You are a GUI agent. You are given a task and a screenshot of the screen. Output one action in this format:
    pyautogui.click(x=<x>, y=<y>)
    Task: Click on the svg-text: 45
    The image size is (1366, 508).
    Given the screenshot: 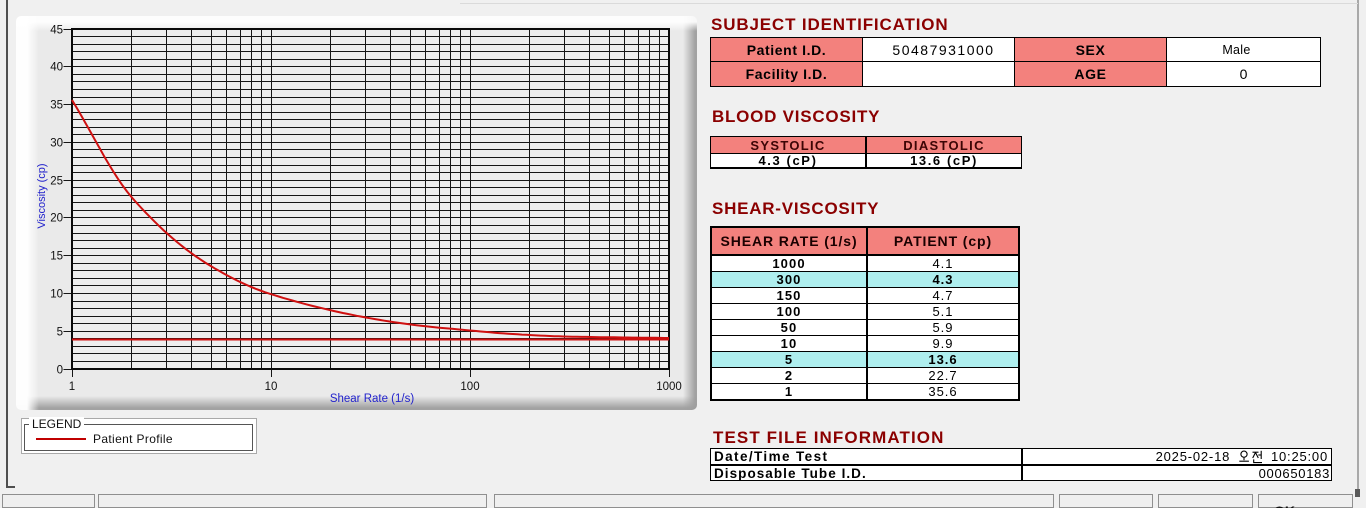 What is the action you would take?
    pyautogui.click(x=56, y=31)
    